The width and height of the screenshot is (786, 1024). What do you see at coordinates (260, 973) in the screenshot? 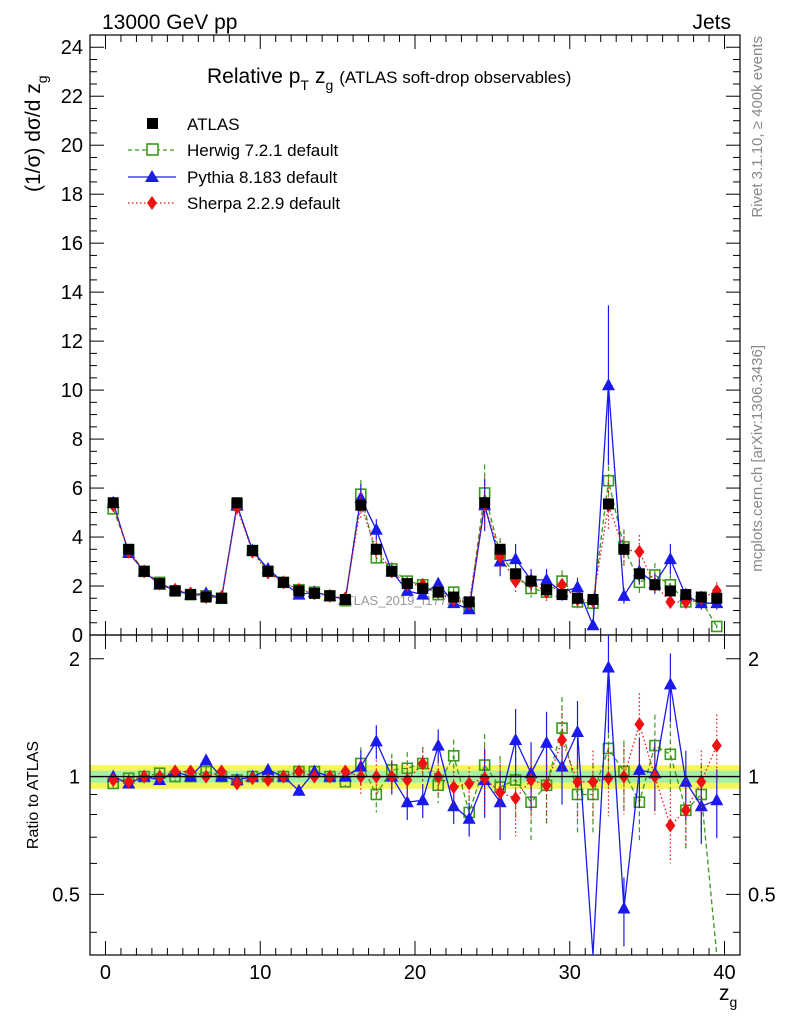
I see `x-tick-label: 10` at bounding box center [260, 973].